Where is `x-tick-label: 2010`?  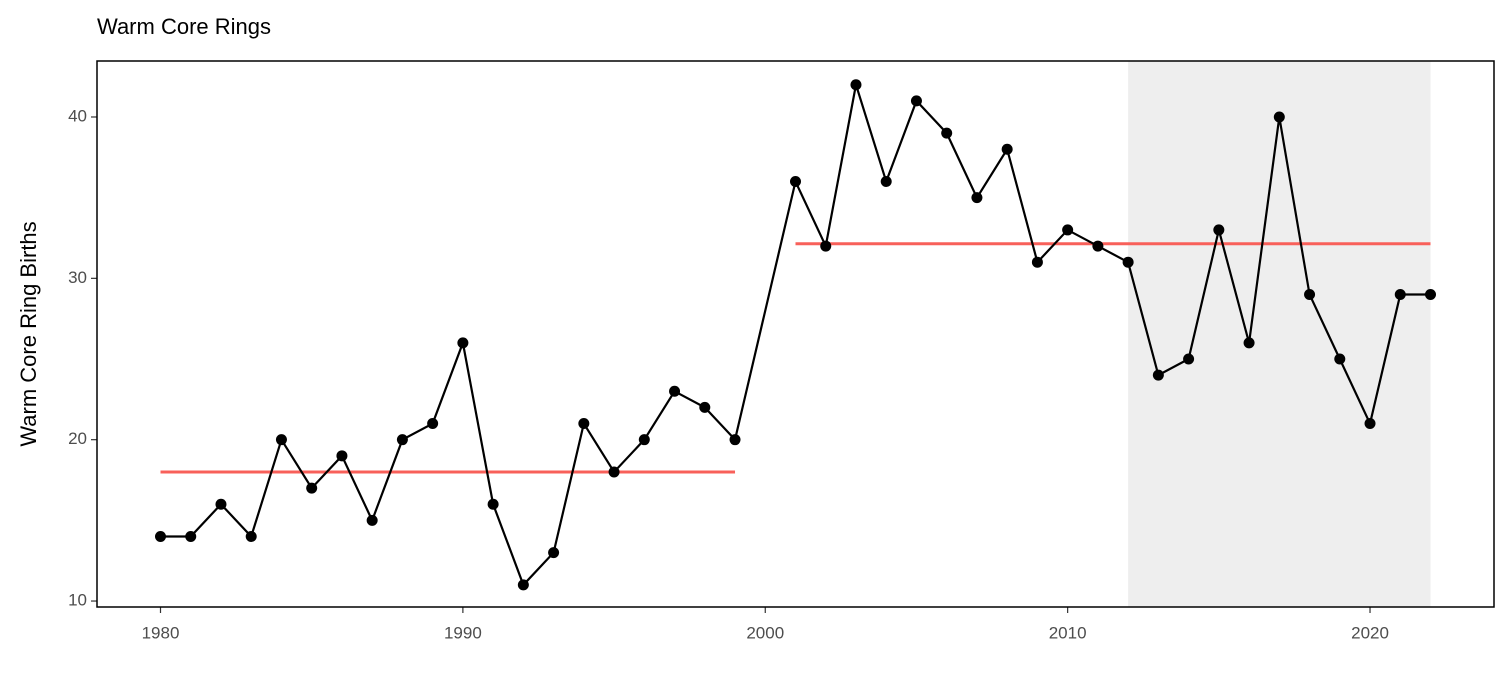 x-tick-label: 2010 is located at coordinates (1068, 632).